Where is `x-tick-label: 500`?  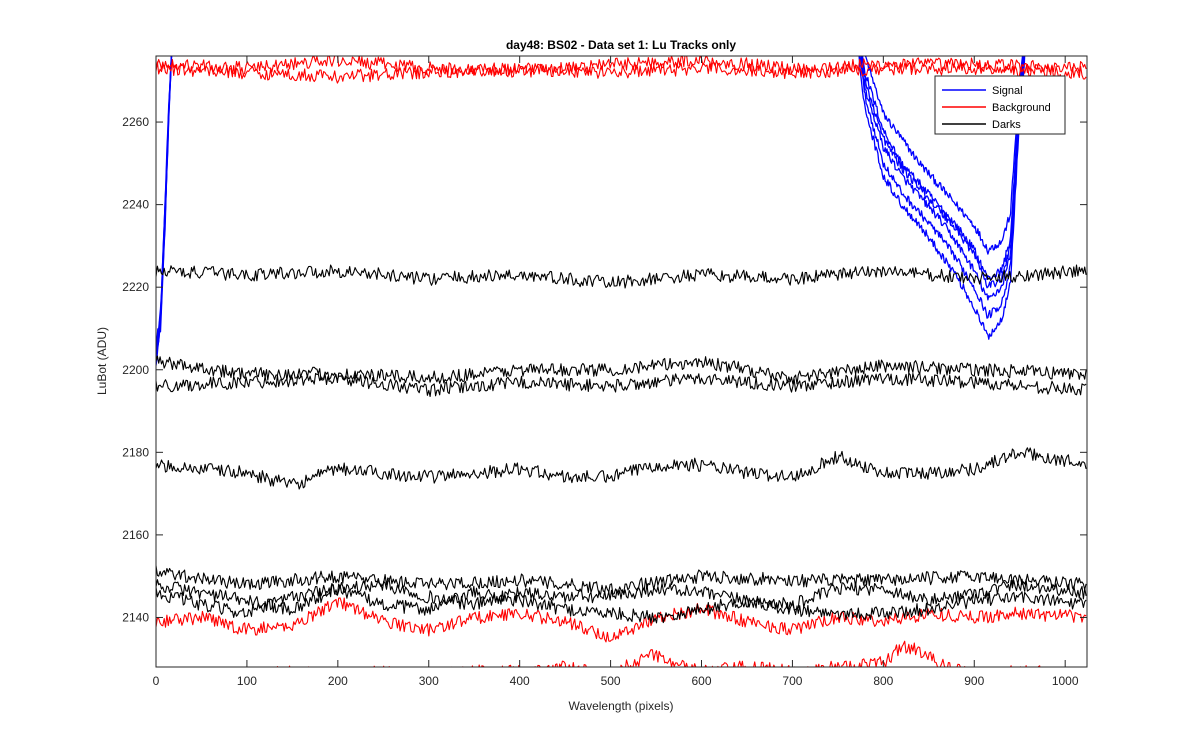 x-tick-label: 500 is located at coordinates (611, 681).